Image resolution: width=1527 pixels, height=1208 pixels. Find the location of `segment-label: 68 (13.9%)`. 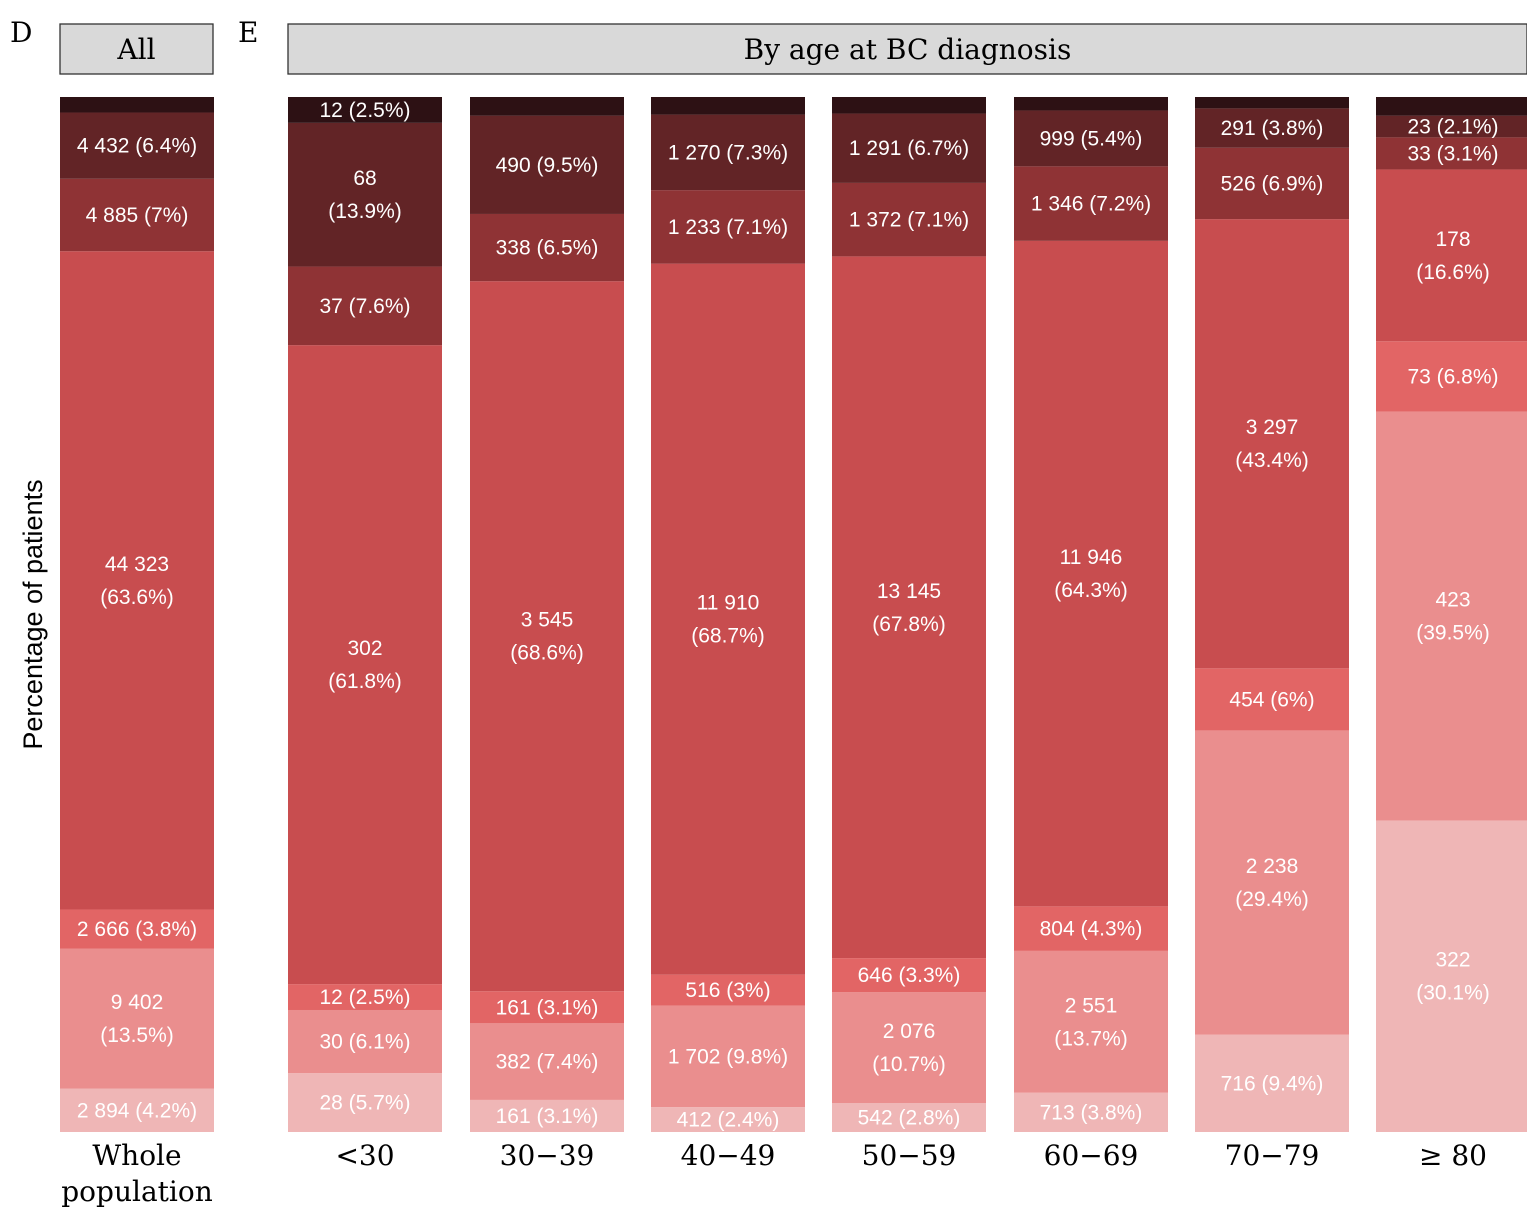

segment-label: 68 (13.9%) is located at coordinates (365, 195).